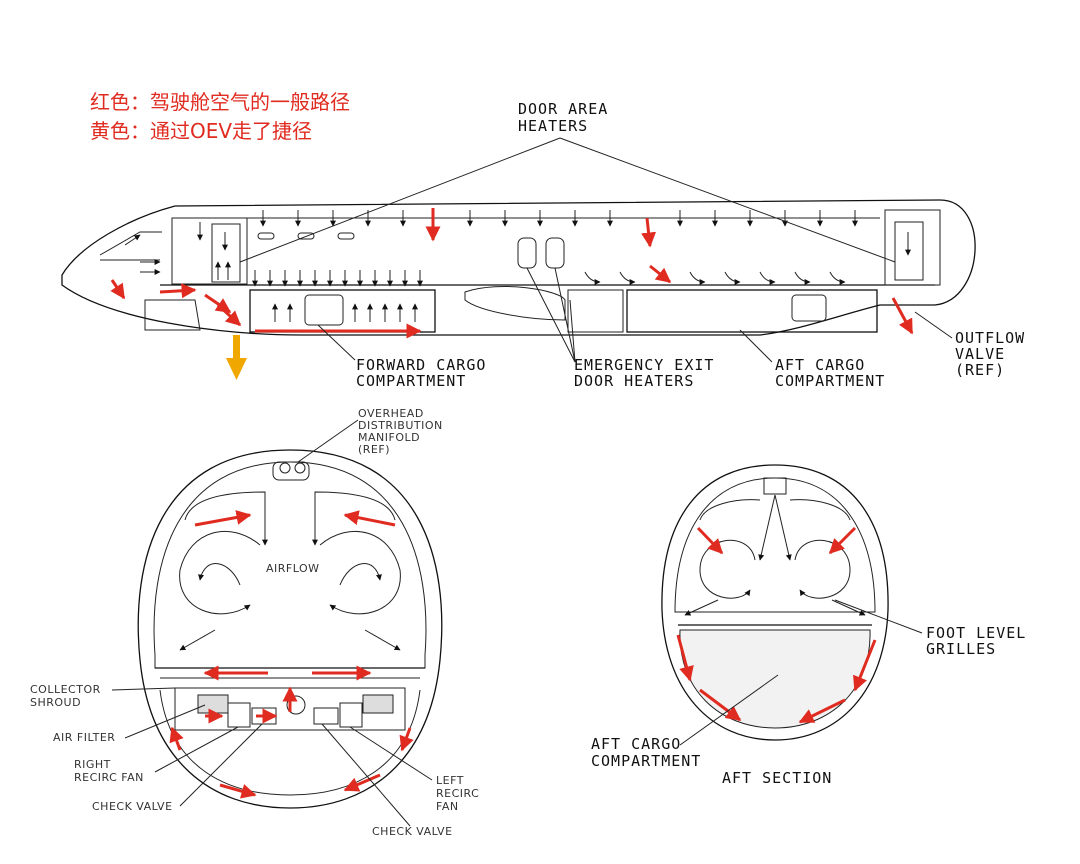 The height and width of the screenshot is (864, 1080). I want to click on leader-manifold, so click(328, 441).